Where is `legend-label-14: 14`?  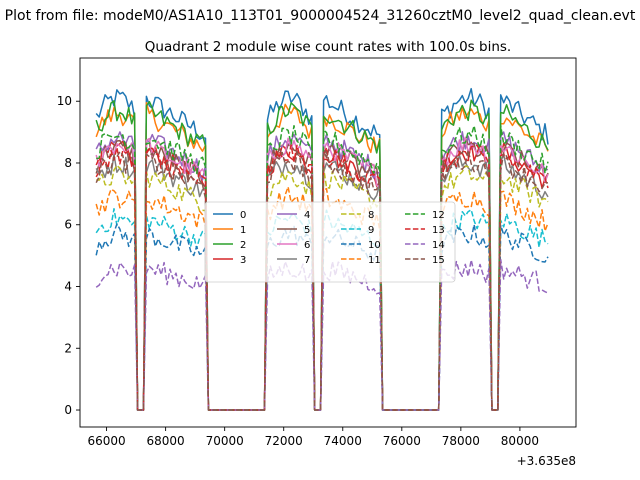 legend-label-14: 14 is located at coordinates (438, 245).